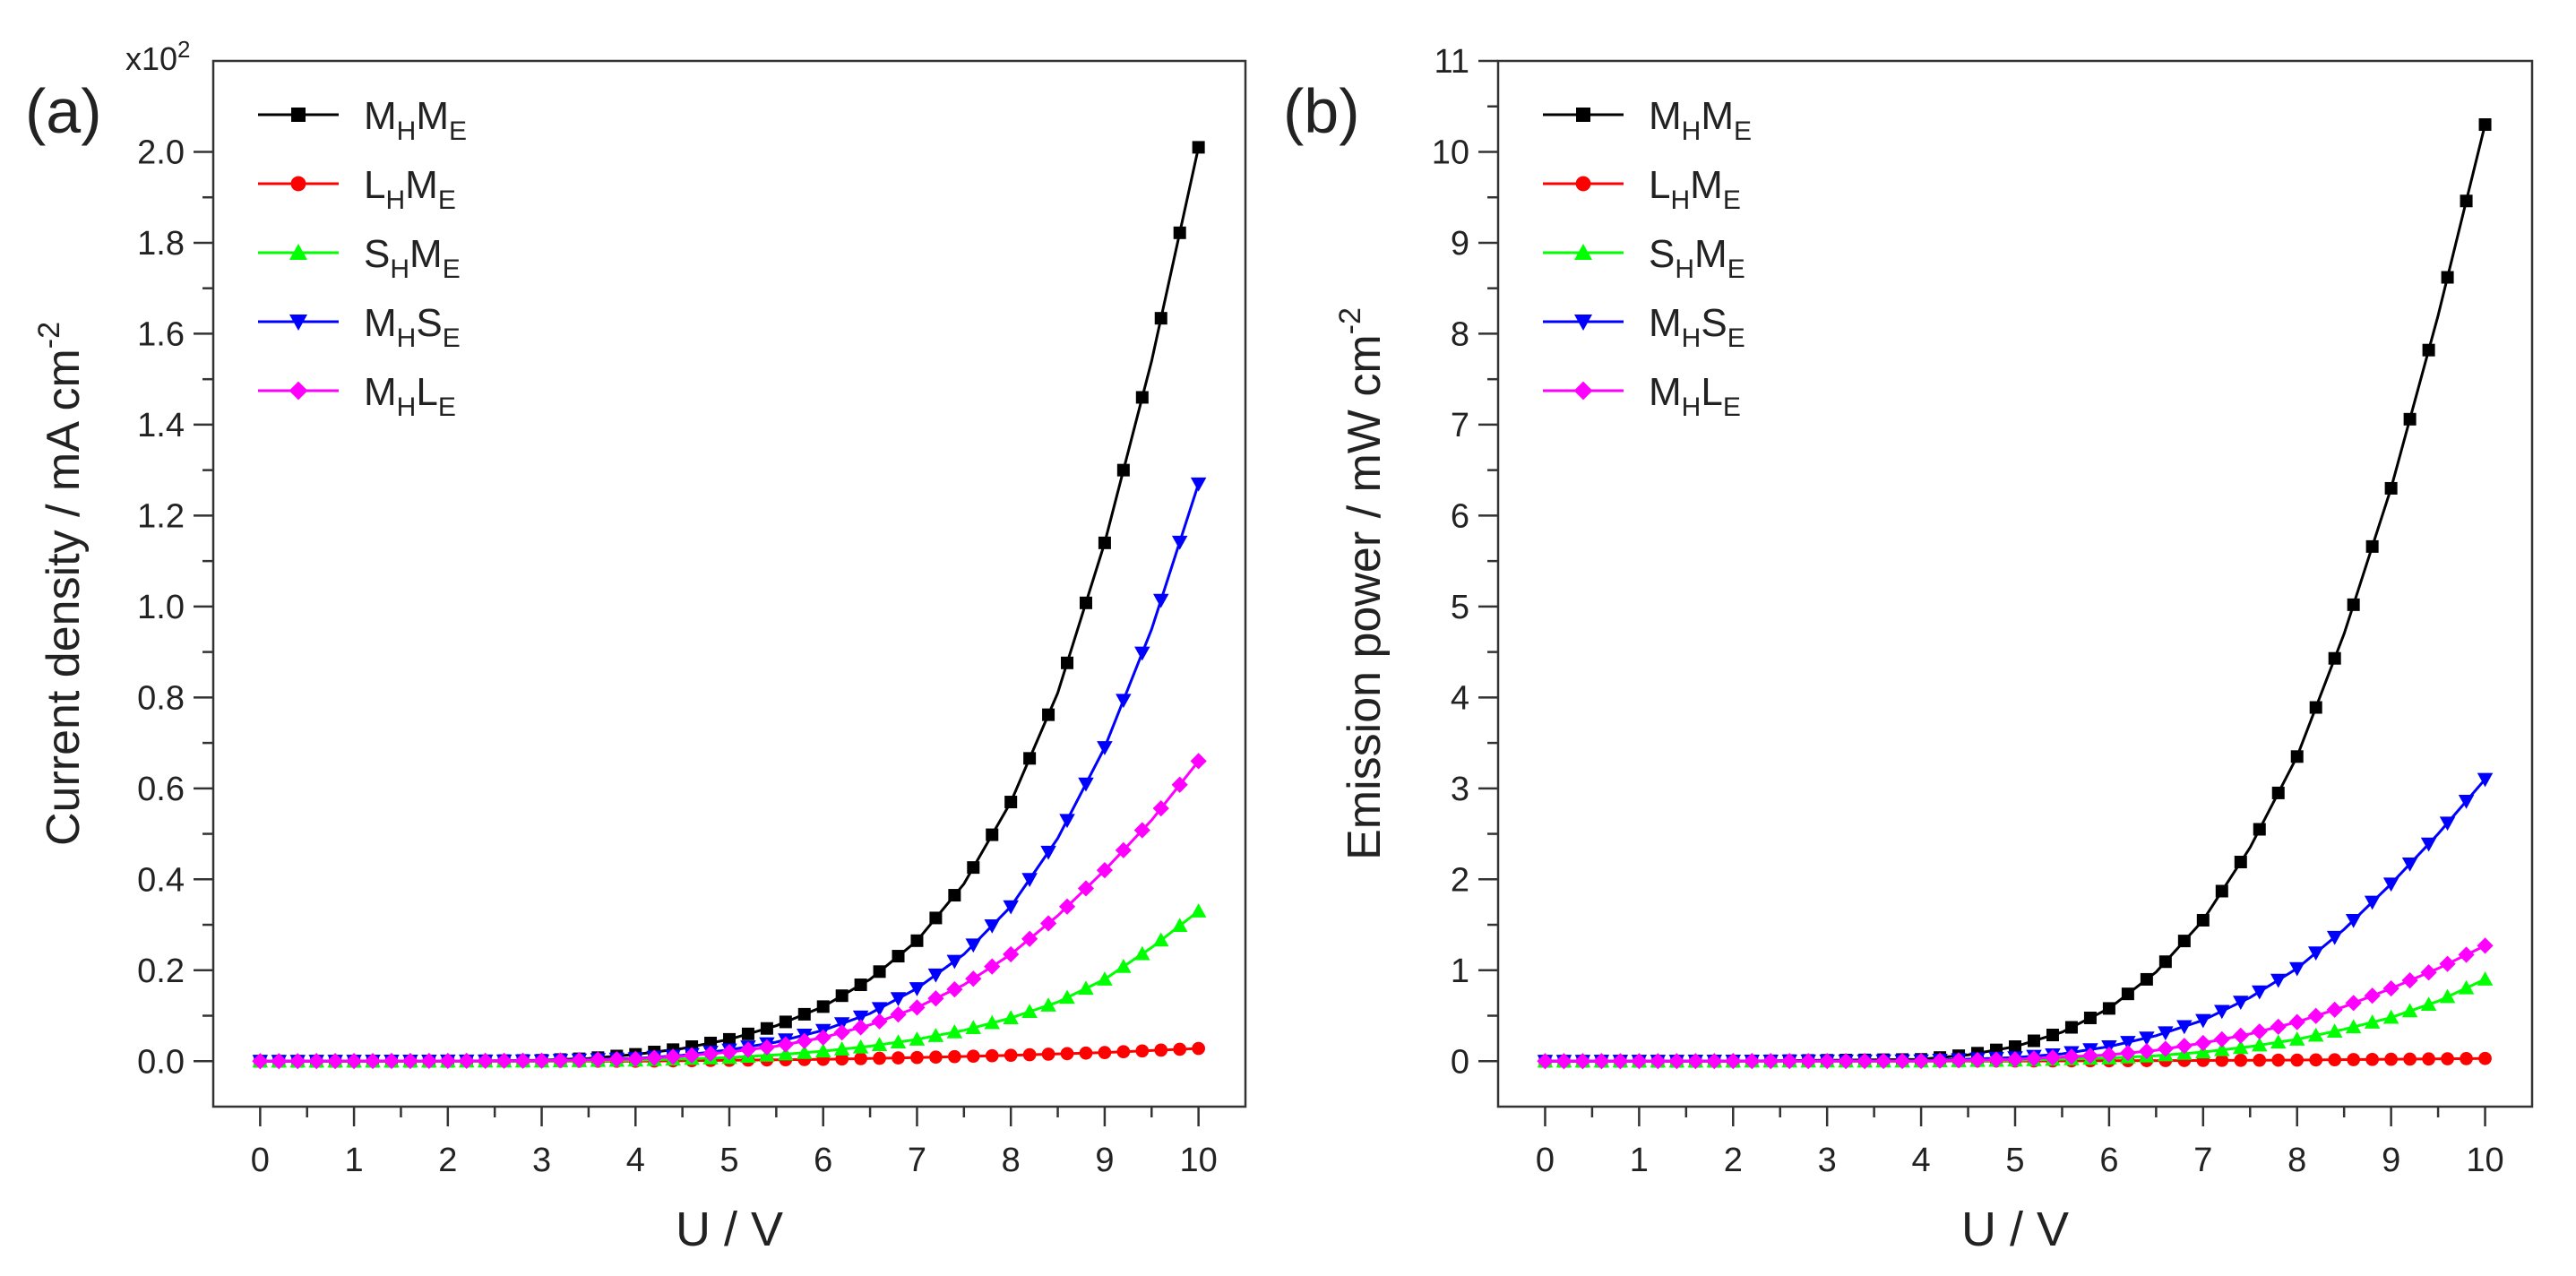 Image resolution: width=2576 pixels, height=1276 pixels. I want to click on legend: MHME LHME SHME MHSE MHLE, so click(1648, 258).